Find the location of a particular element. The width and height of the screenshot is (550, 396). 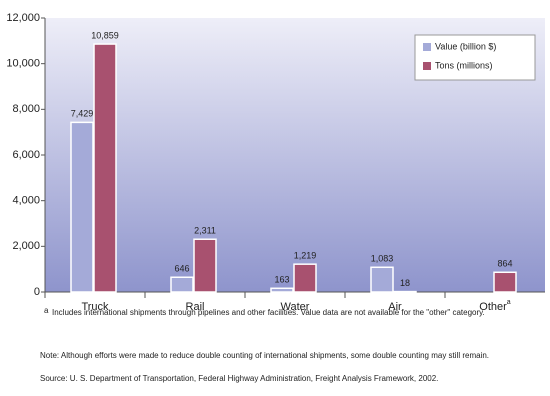

value-label: 1,219 is located at coordinates (305, 256).